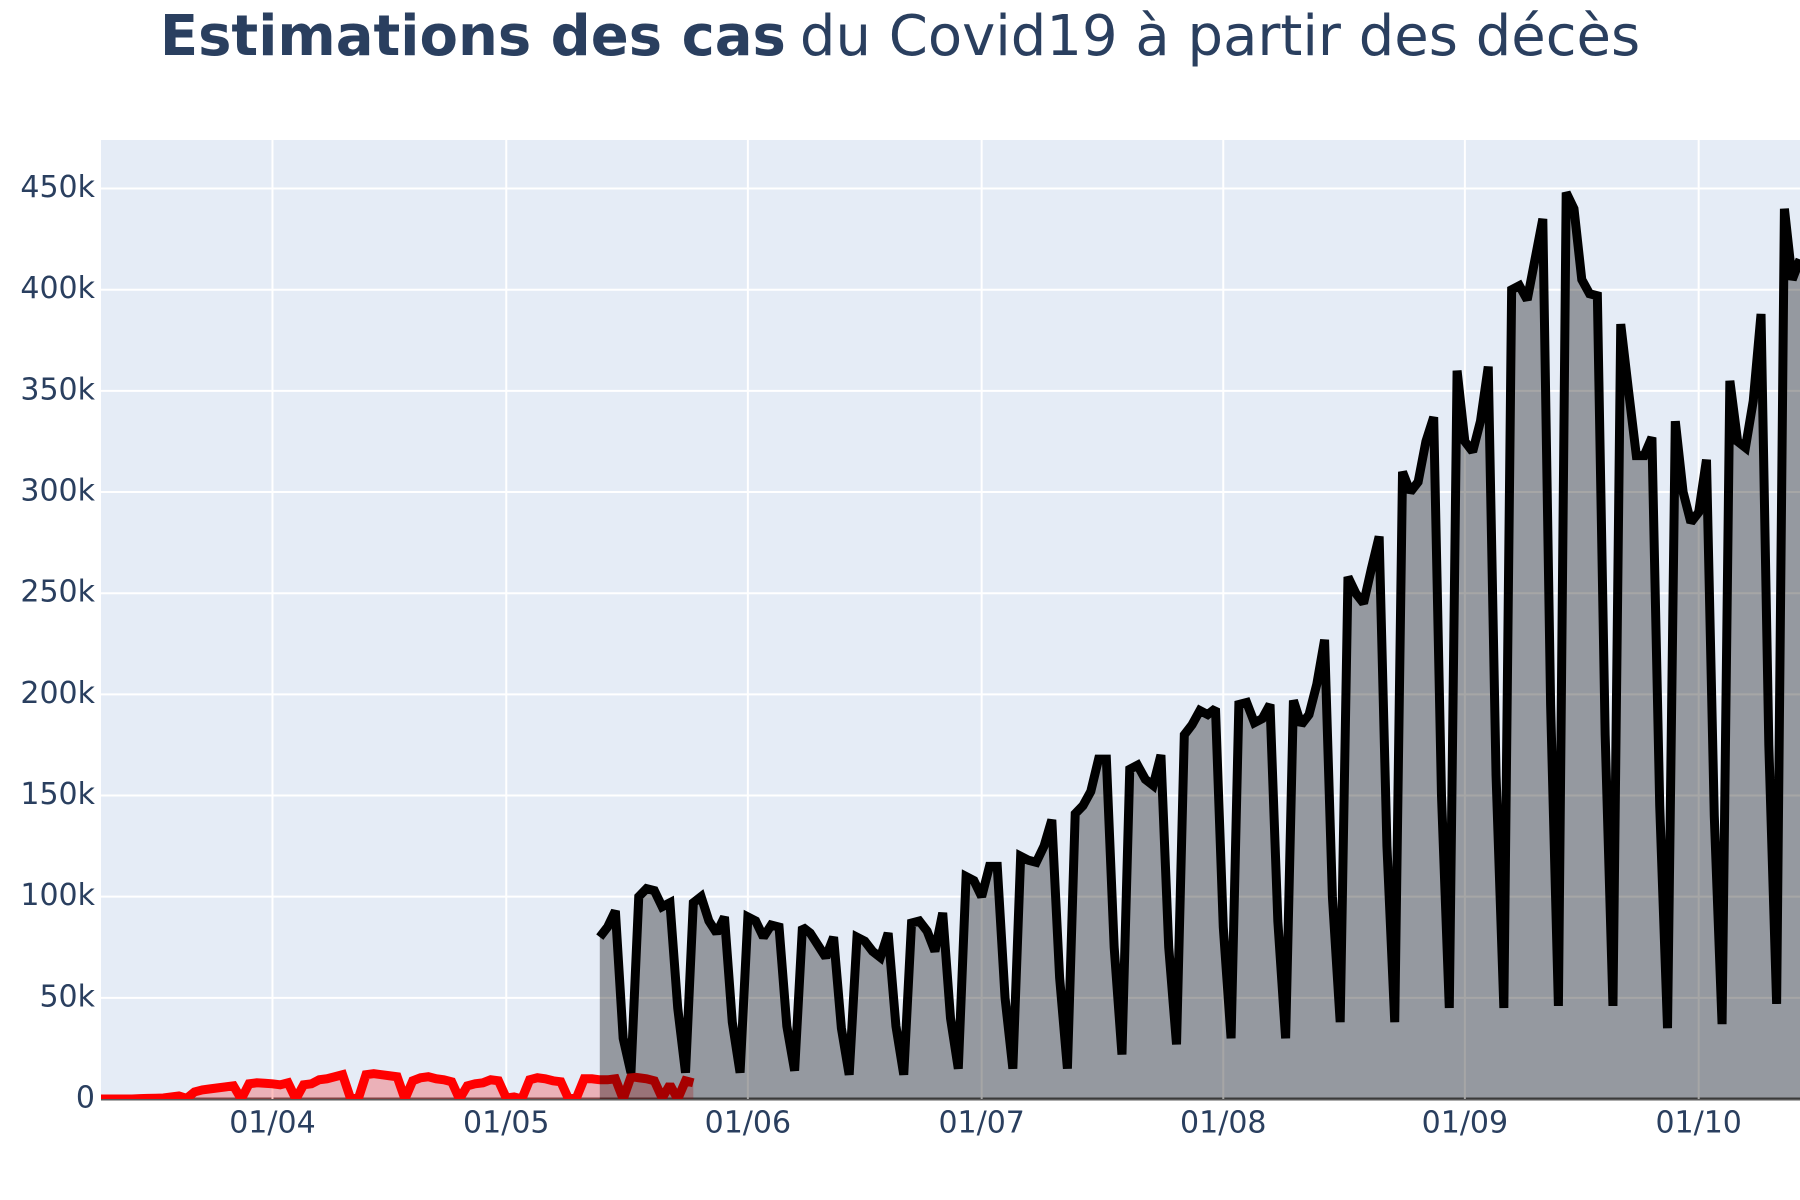 This screenshot has height=1200, width=1800. I want to click on y-tick-label: 300k, so click(57, 491).